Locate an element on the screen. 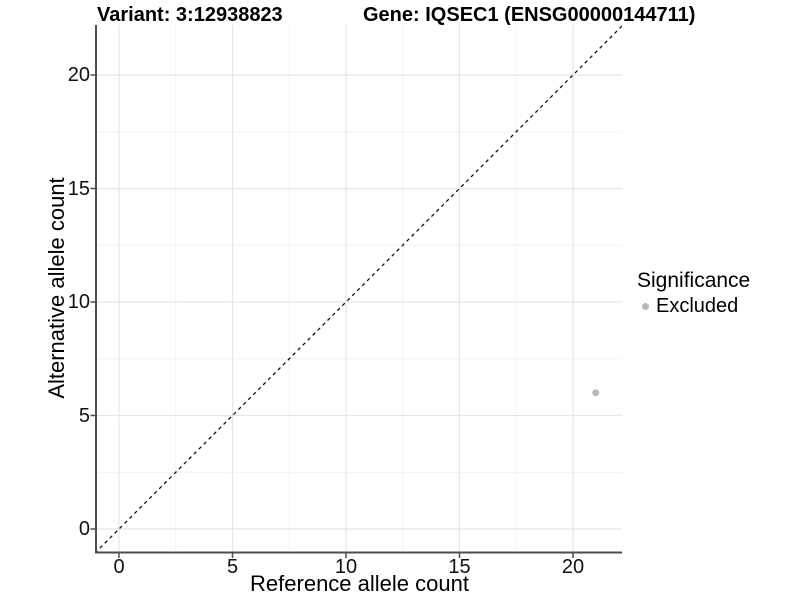 The image size is (800, 600). legend-item-label: Excluded is located at coordinates (697, 306).